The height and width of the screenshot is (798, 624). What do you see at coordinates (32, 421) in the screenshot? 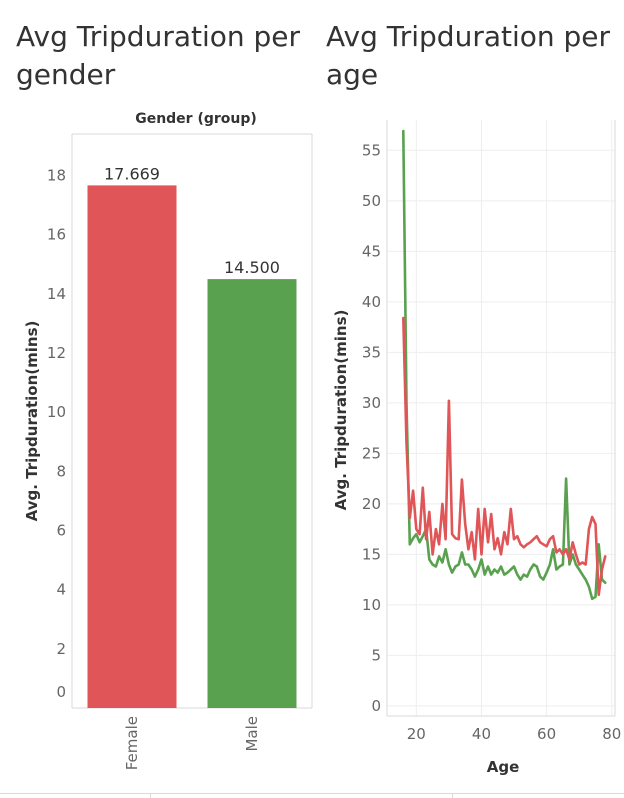
I see `gender-y-axis-label: Avg. Tripduration(mins)` at bounding box center [32, 421].